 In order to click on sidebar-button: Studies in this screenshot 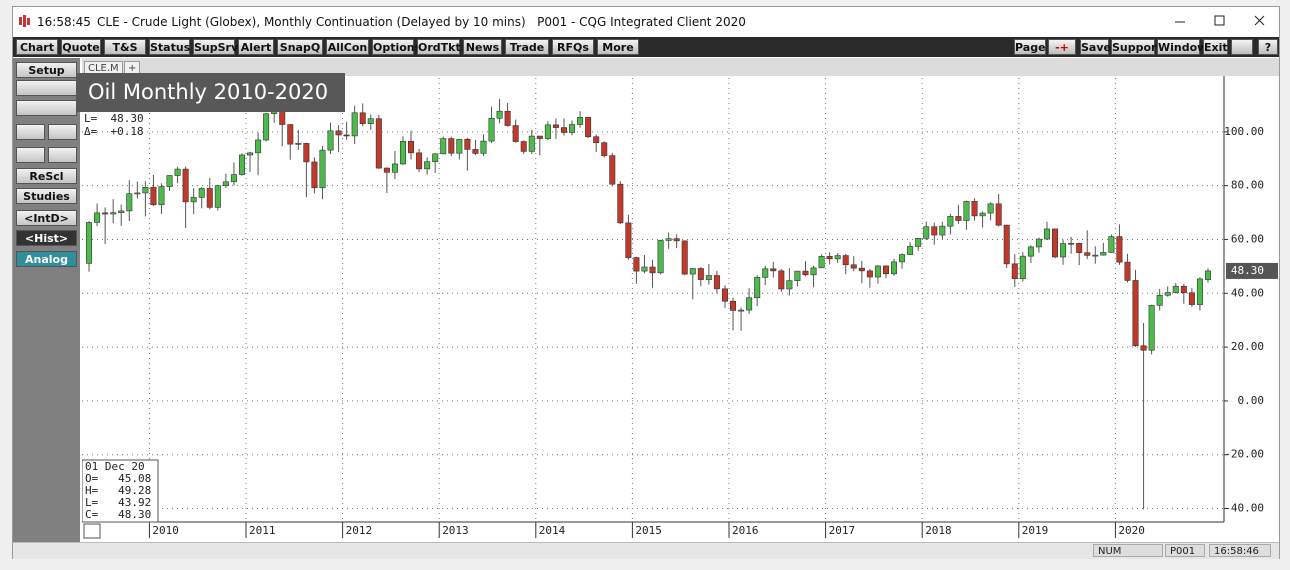, I will do `click(46, 196)`.